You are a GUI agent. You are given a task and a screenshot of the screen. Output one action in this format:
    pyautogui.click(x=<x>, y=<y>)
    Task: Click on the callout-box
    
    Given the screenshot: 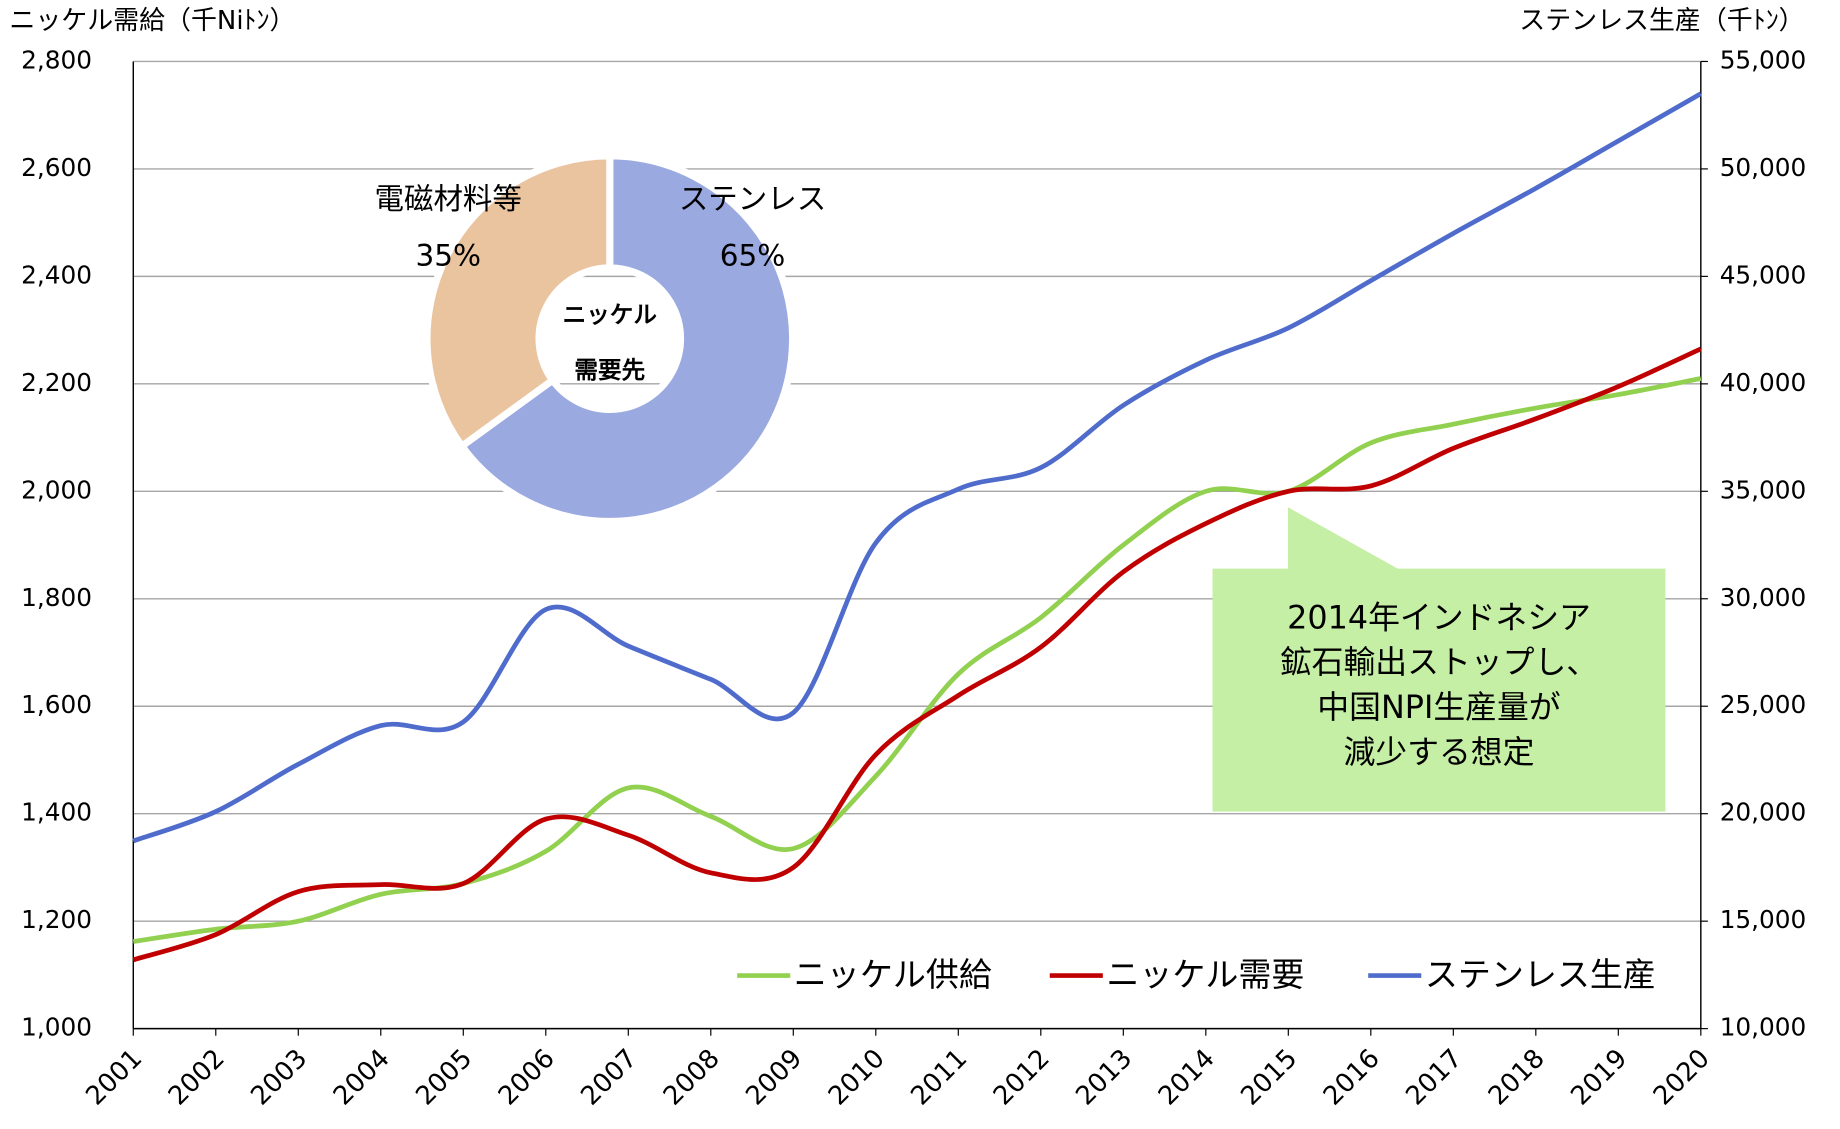 What is the action you would take?
    pyautogui.click(x=1439, y=659)
    